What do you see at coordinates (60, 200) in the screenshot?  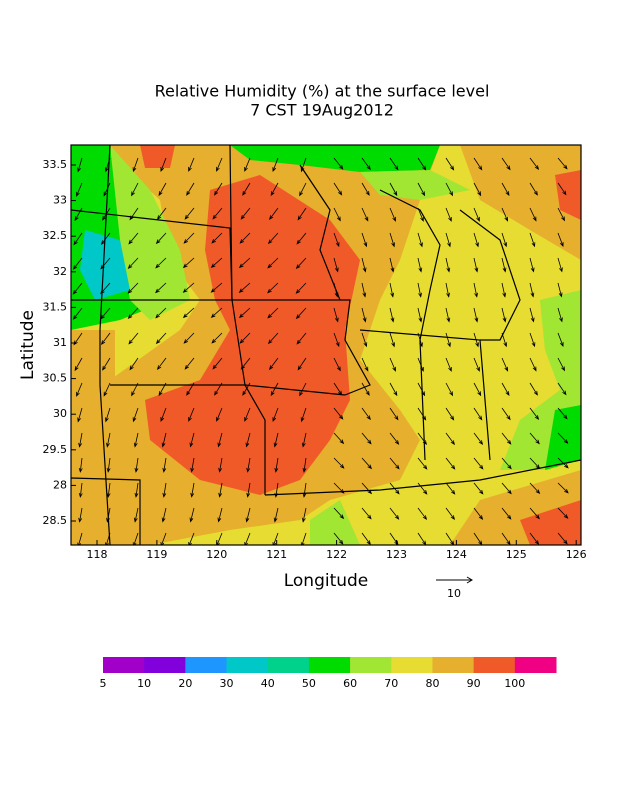 I see `y-tick-label: 33` at bounding box center [60, 200].